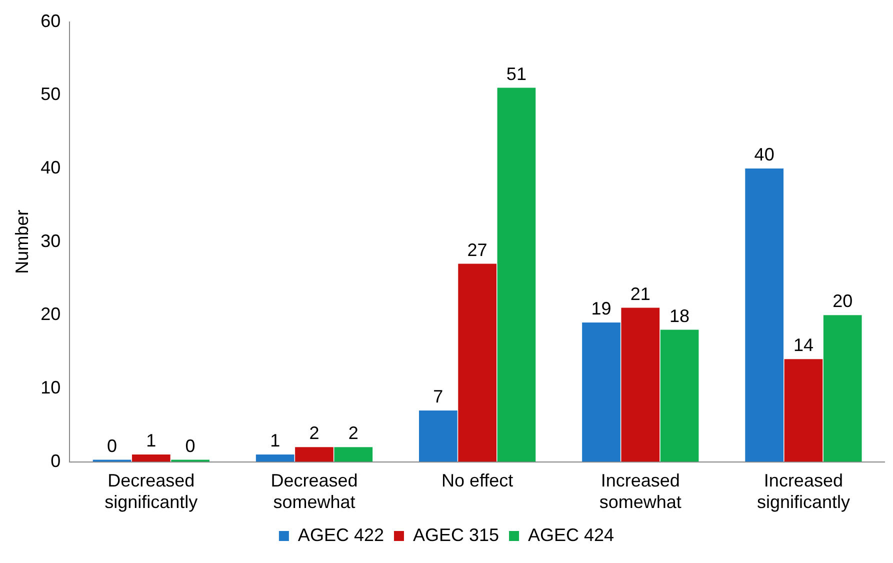 The width and height of the screenshot is (893, 563). What do you see at coordinates (456, 534) in the screenshot?
I see `legend-label: AGEC 315` at bounding box center [456, 534].